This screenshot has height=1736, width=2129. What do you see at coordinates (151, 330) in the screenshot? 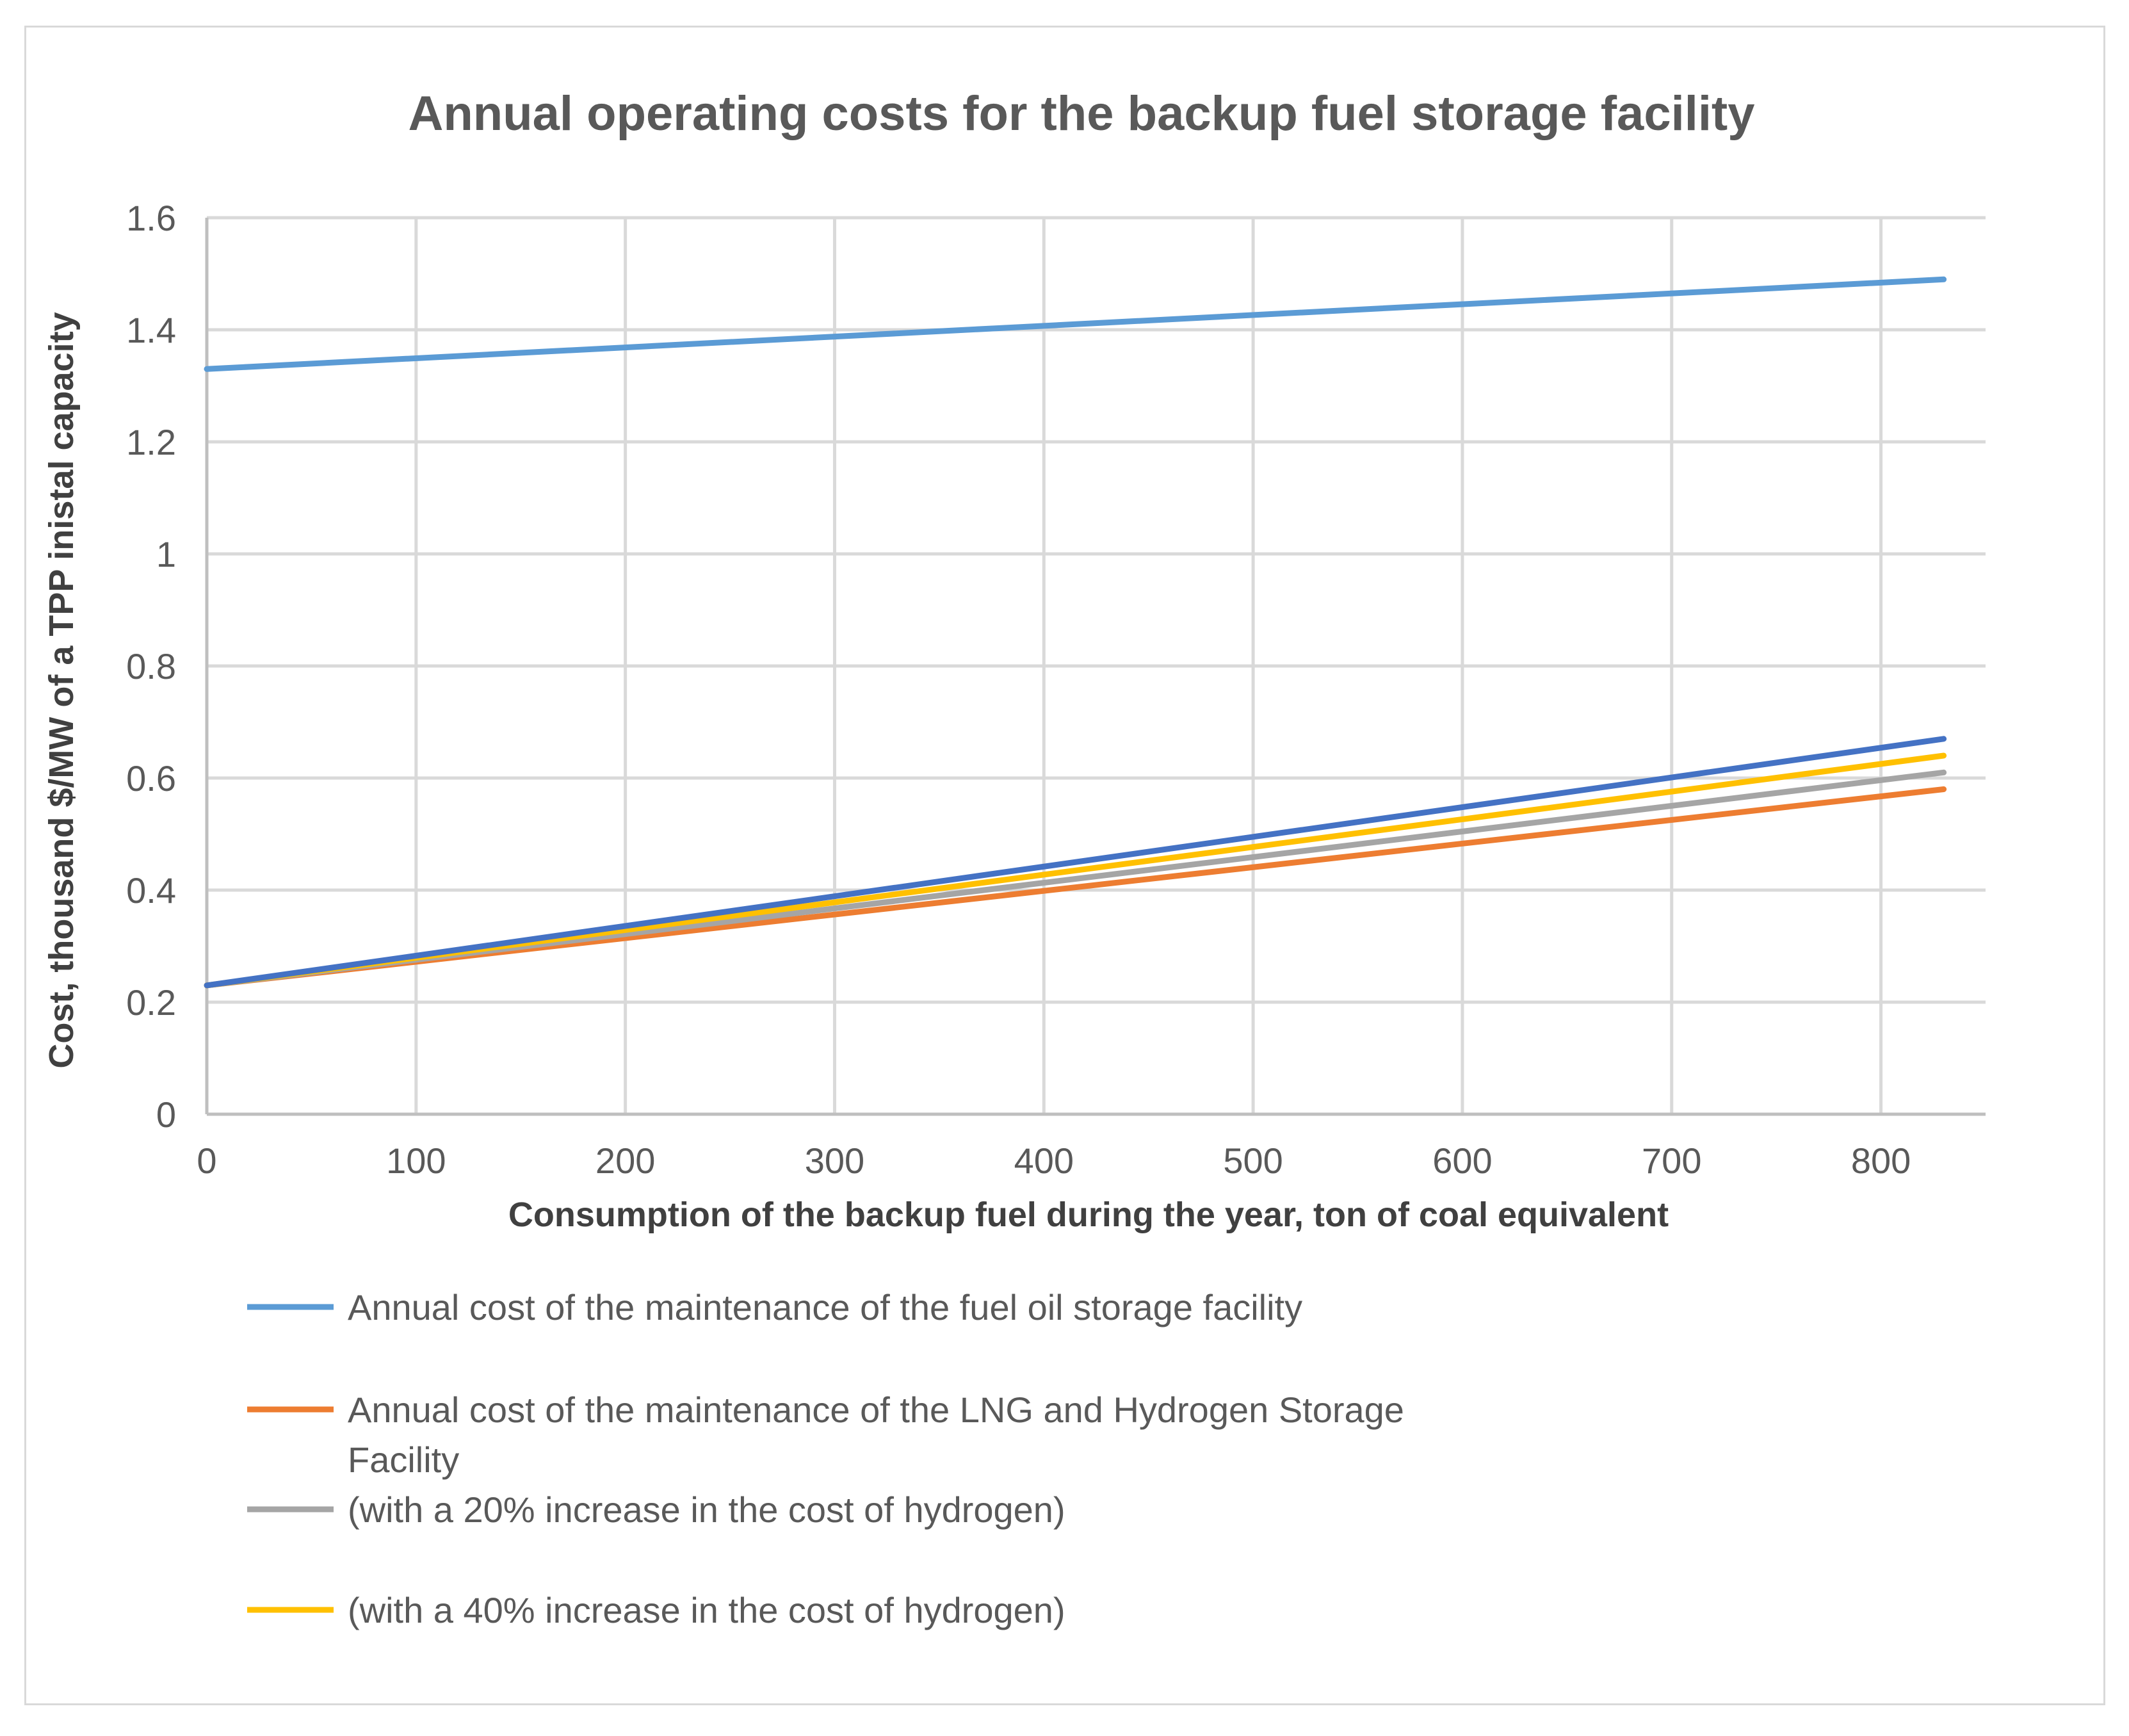
I see `y-tick-label: 1.4` at bounding box center [151, 330].